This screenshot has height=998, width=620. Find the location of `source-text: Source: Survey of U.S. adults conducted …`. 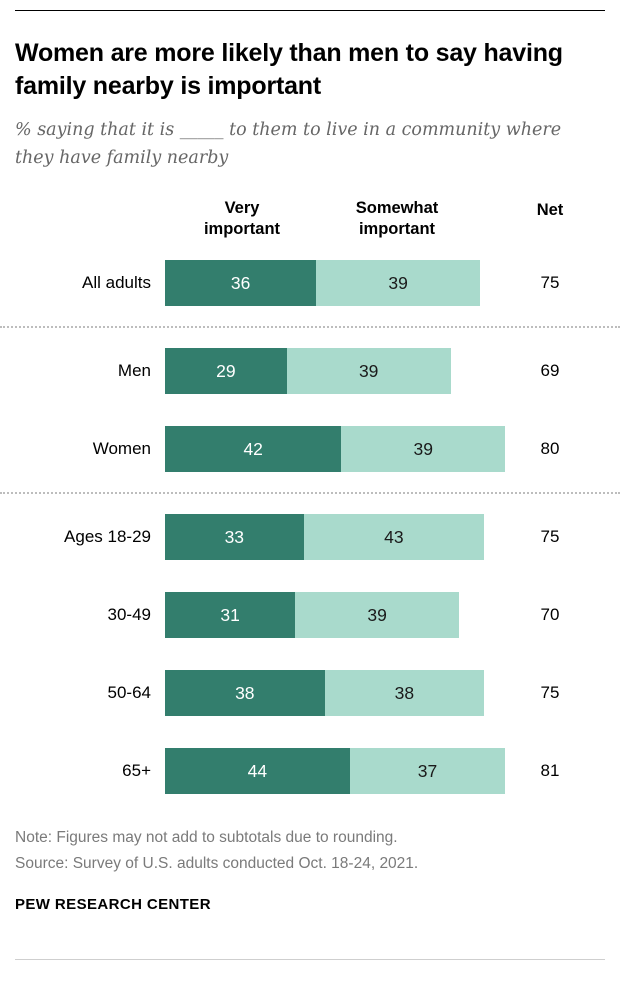

source-text: Source: Survey of U.S. adults conducted … is located at coordinates (217, 864).